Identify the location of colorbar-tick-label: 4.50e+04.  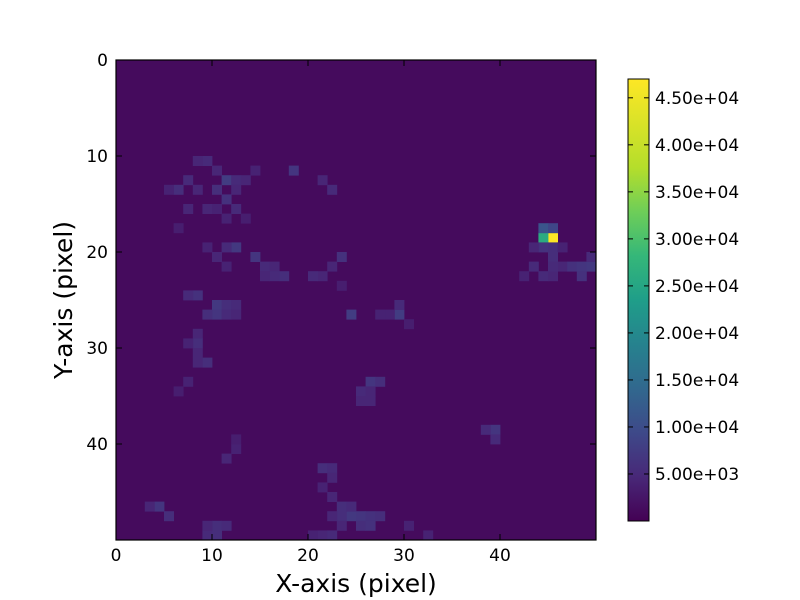
(697, 99).